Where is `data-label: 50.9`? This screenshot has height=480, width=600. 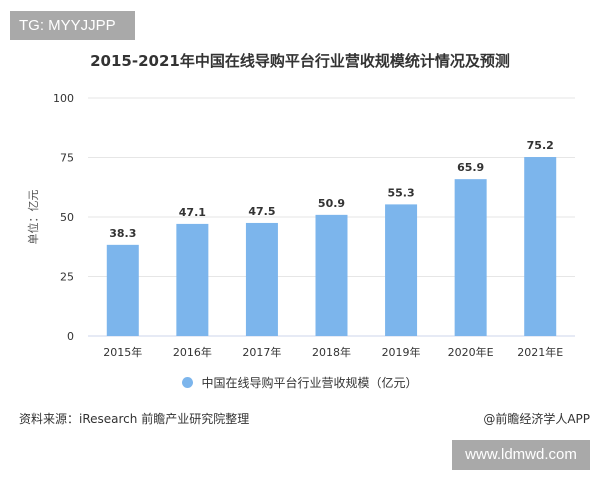
data-label: 50.9 is located at coordinates (331, 203).